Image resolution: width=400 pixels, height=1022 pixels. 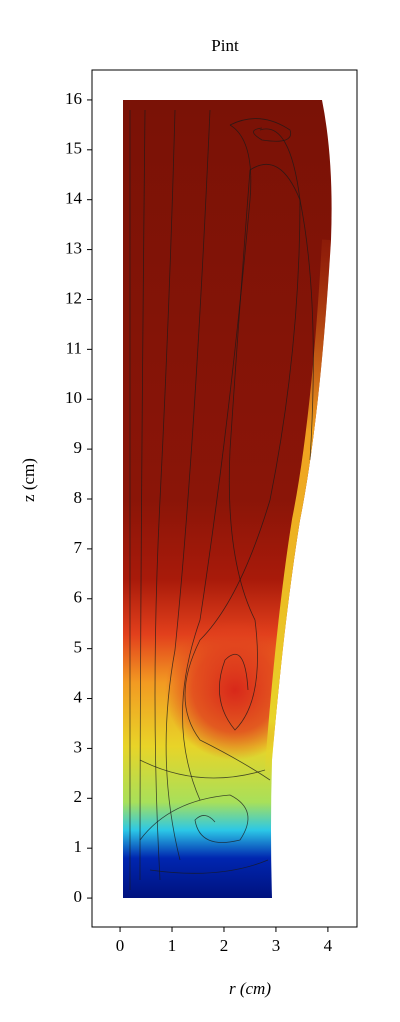 What do you see at coordinates (28, 480) in the screenshot?
I see `y-axis-label: z (cm)` at bounding box center [28, 480].